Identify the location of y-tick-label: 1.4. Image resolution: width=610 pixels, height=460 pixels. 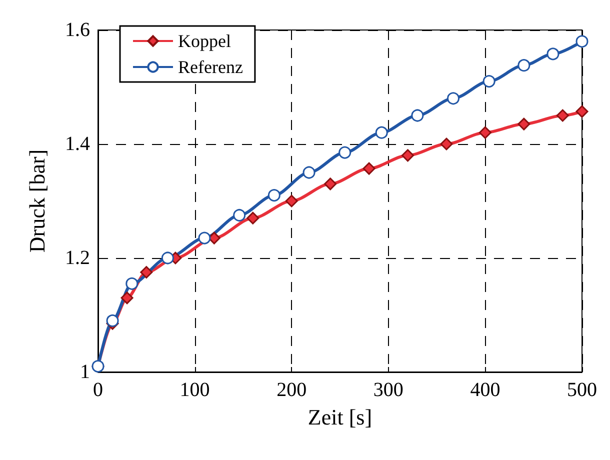
(77, 144).